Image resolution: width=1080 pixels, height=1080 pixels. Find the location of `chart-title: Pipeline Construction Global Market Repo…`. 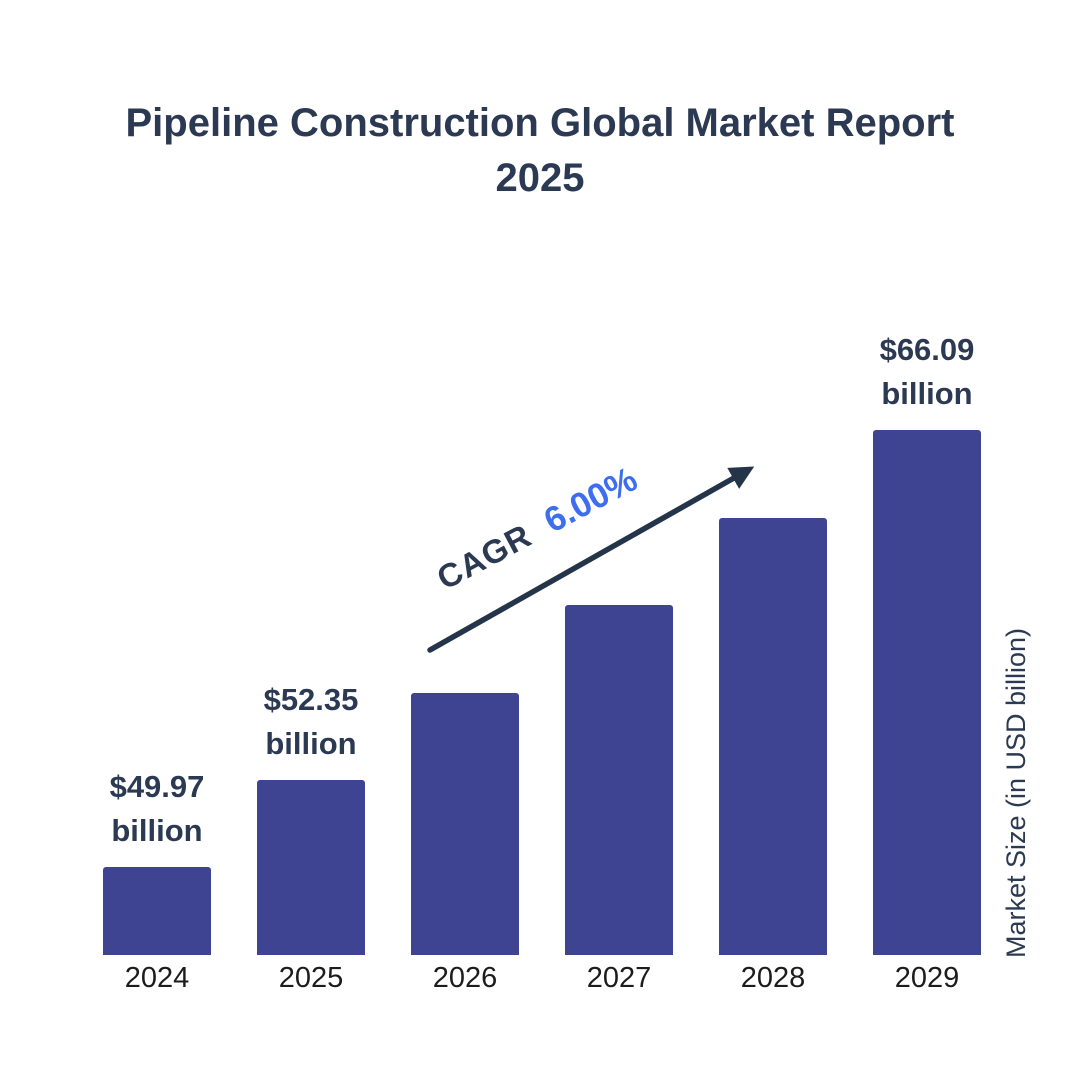

chart-title: Pipeline Construction Global Market Repo… is located at coordinates (540, 151).